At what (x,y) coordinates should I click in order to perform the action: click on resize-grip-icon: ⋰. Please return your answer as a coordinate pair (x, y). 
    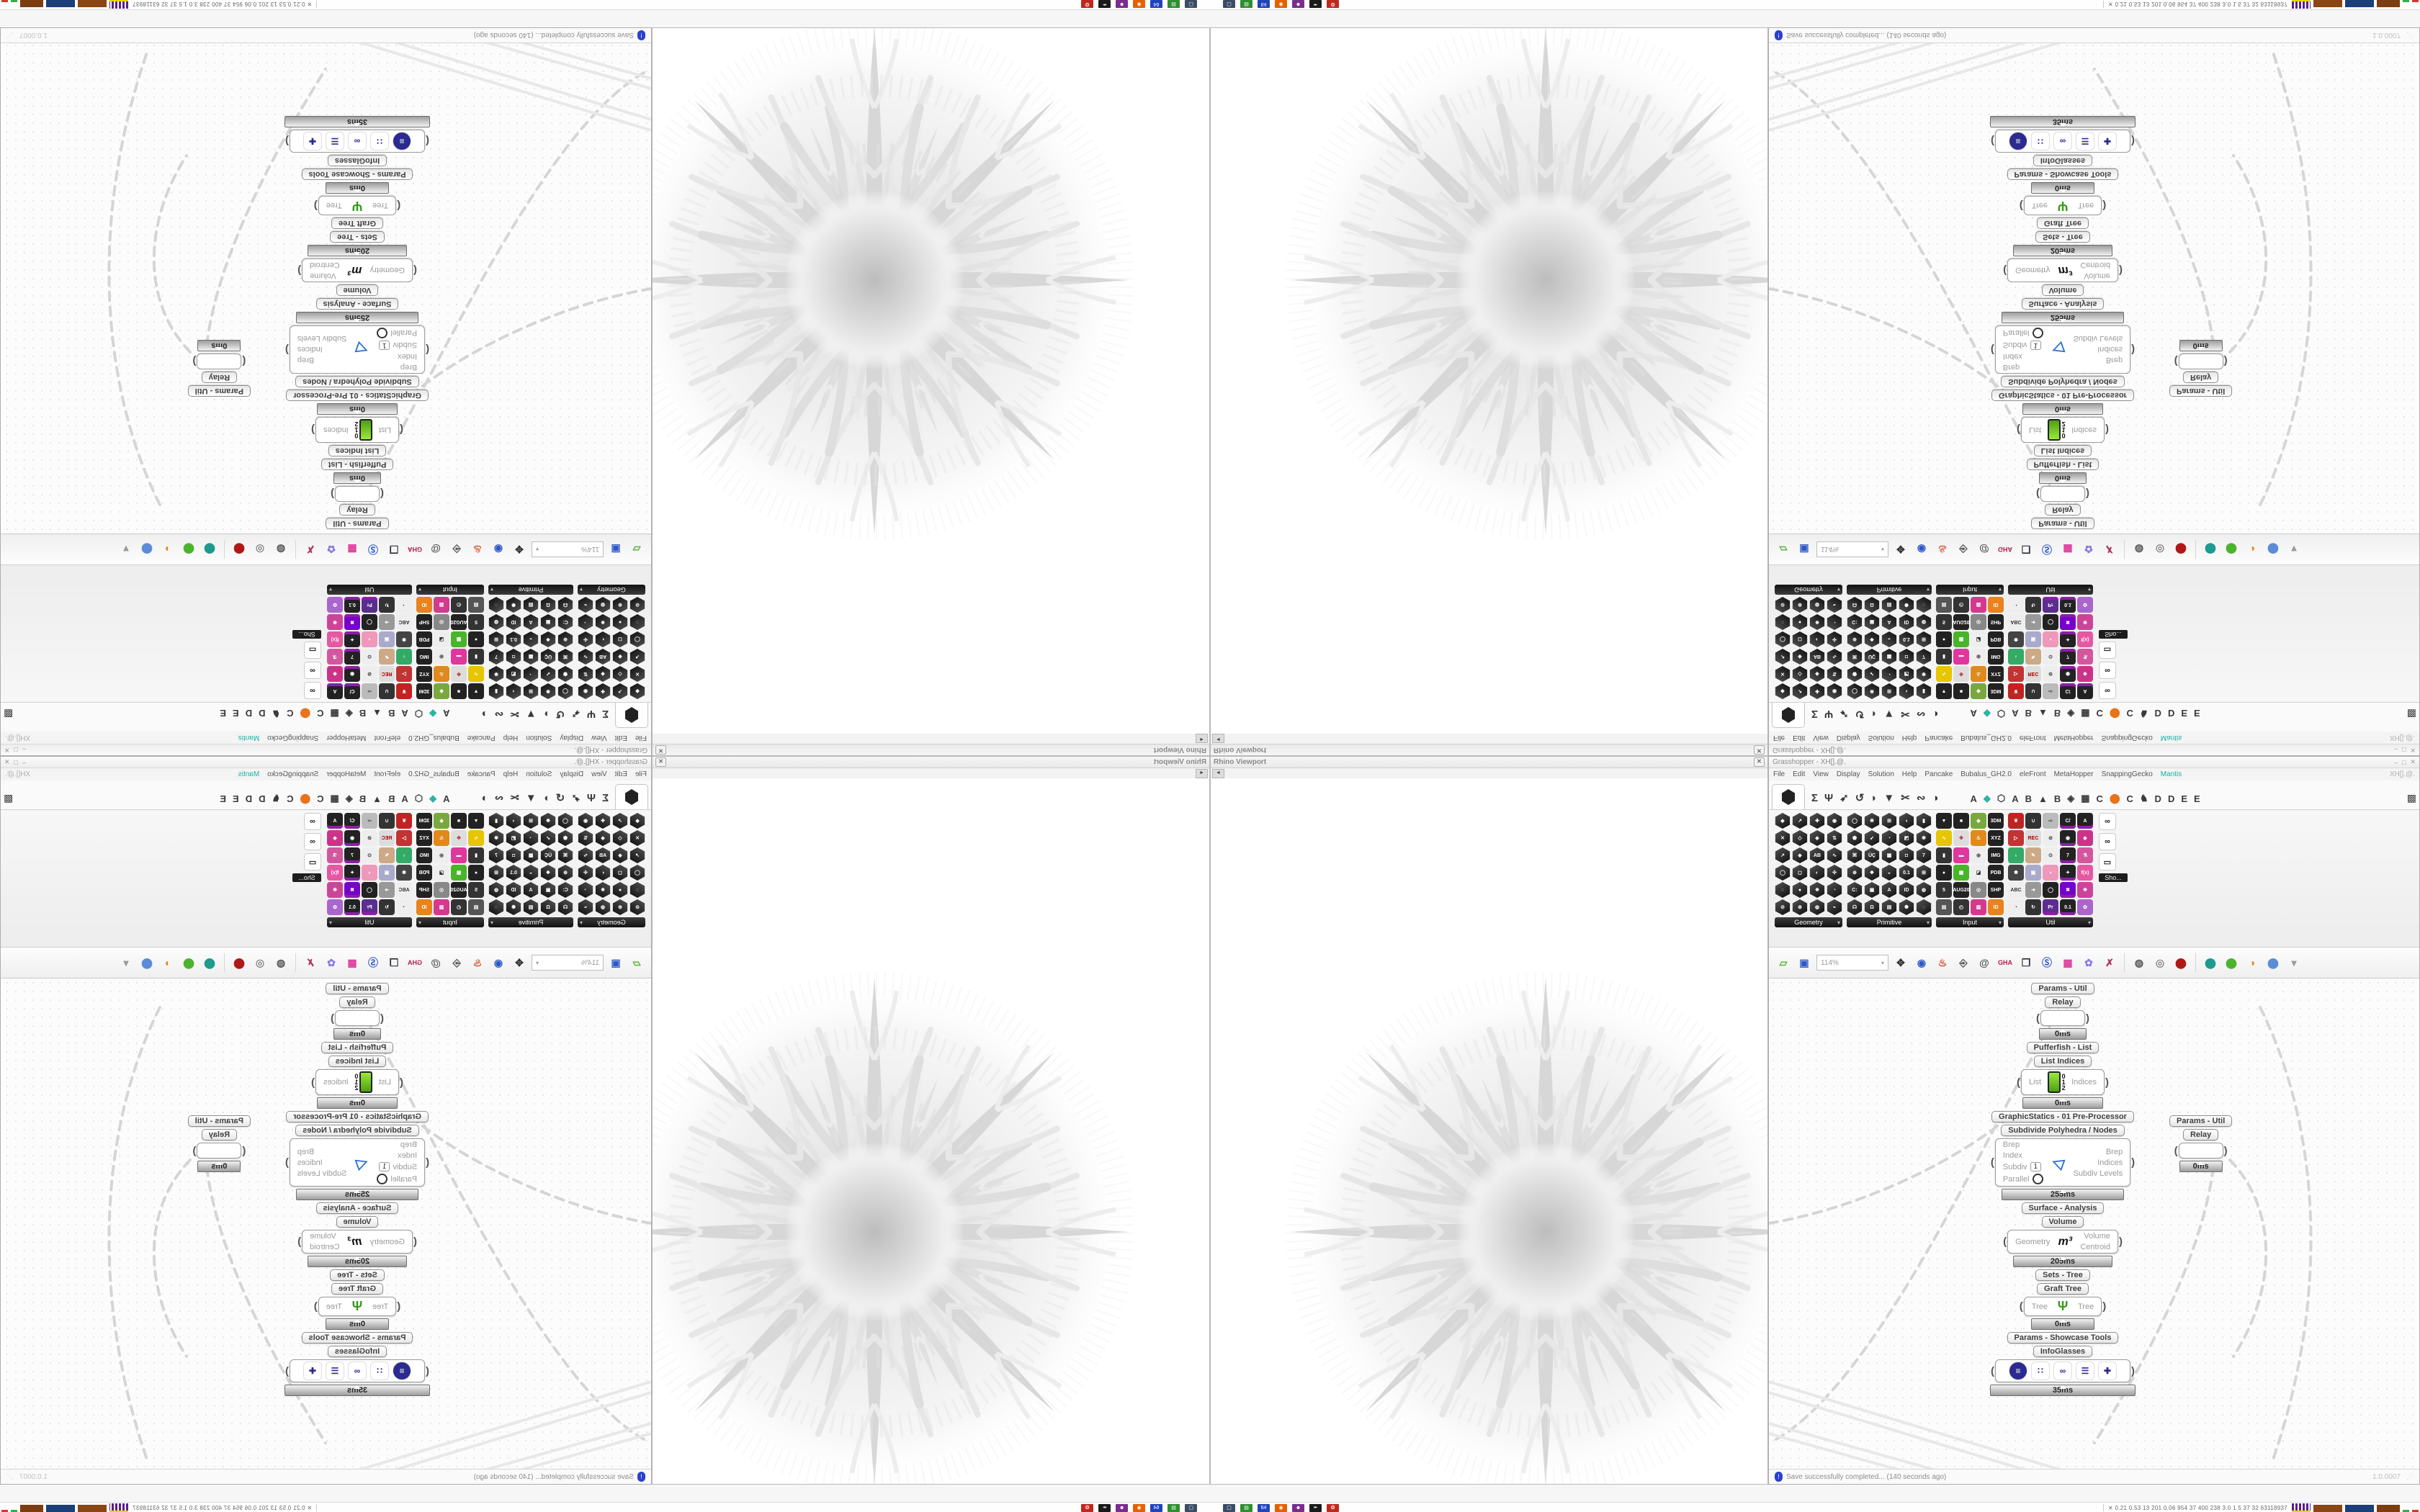
    Looking at the image, I should click on (2410, 35).